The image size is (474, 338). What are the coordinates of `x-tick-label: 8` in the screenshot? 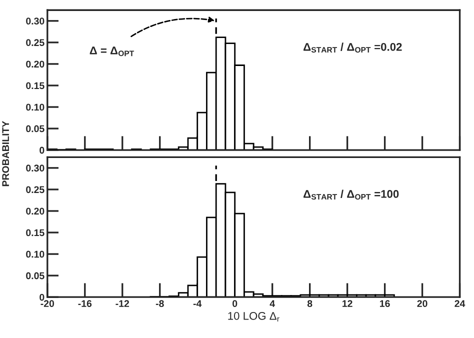 It's located at (309, 304).